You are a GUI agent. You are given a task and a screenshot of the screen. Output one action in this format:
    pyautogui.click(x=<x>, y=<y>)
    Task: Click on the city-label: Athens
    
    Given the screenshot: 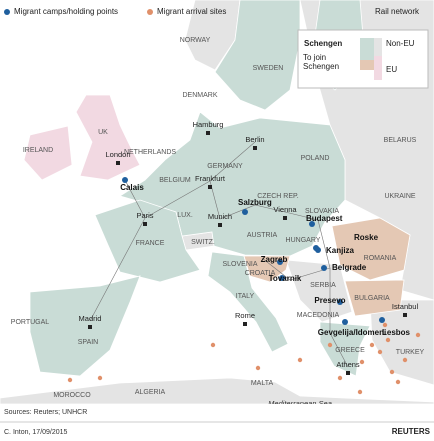 What is the action you would take?
    pyautogui.click(x=348, y=364)
    